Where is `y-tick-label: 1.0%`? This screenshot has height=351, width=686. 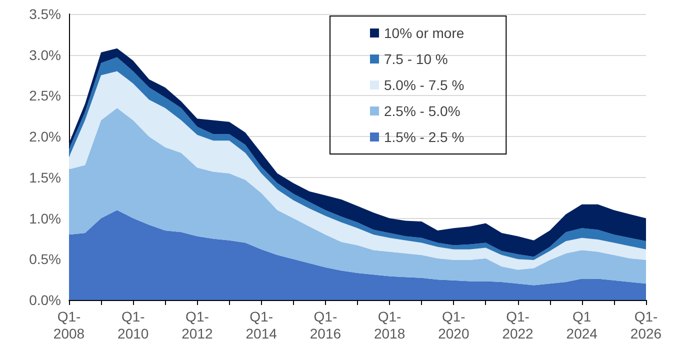 y-tick-label: 1.0% is located at coordinates (45, 218).